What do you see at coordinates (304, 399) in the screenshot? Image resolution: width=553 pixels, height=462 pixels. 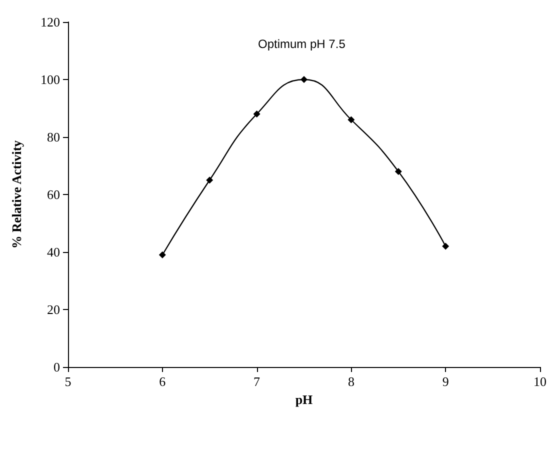 I see `x-axis-title: pH` at bounding box center [304, 399].